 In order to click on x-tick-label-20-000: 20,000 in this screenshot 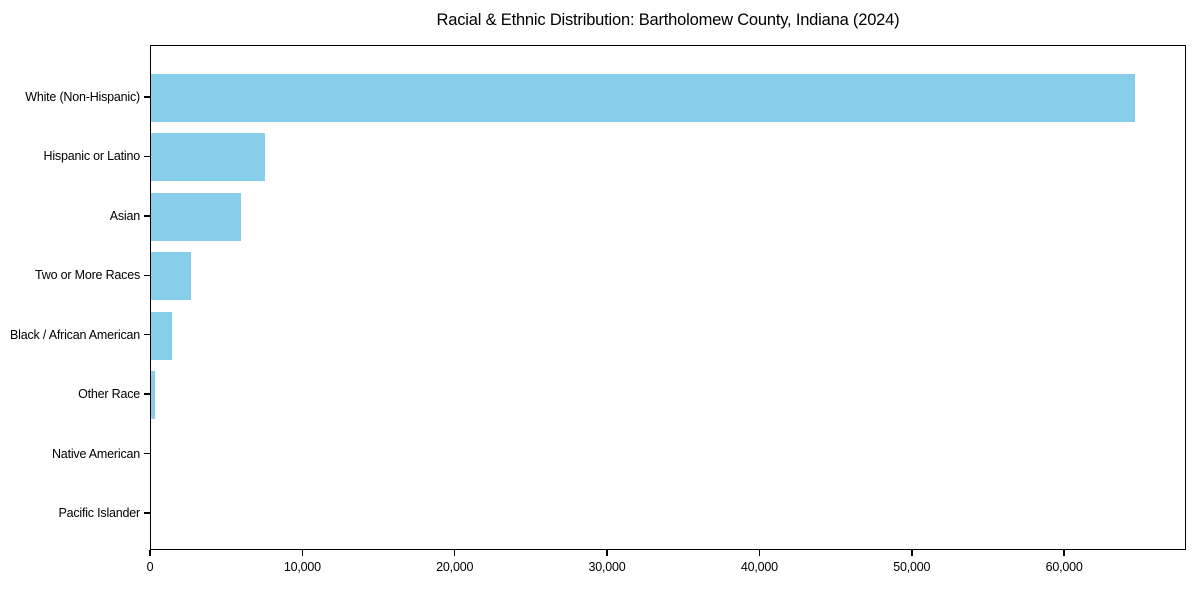, I will do `click(455, 567)`.